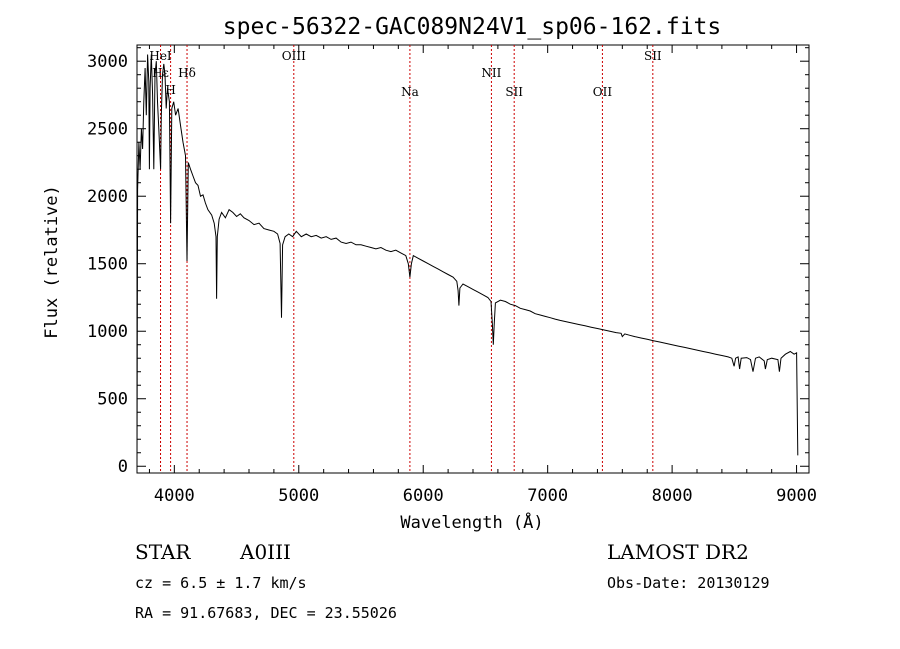 The image size is (900, 649). Describe the element at coordinates (796, 496) in the screenshot. I see `x-tick-label: 9000` at that location.